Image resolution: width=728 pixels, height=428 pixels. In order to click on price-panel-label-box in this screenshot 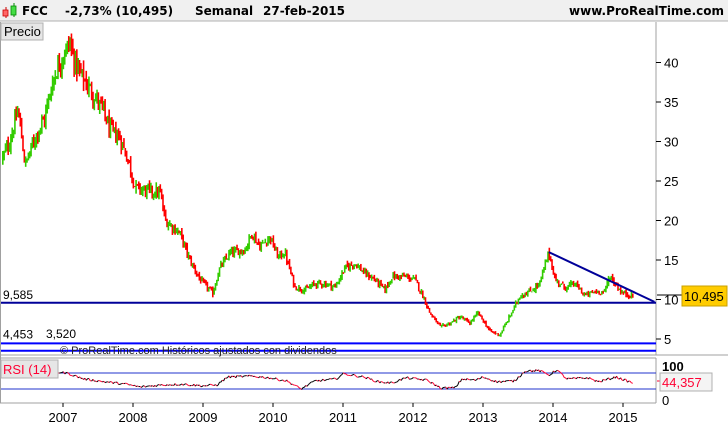, I will do `click(22, 31)`.